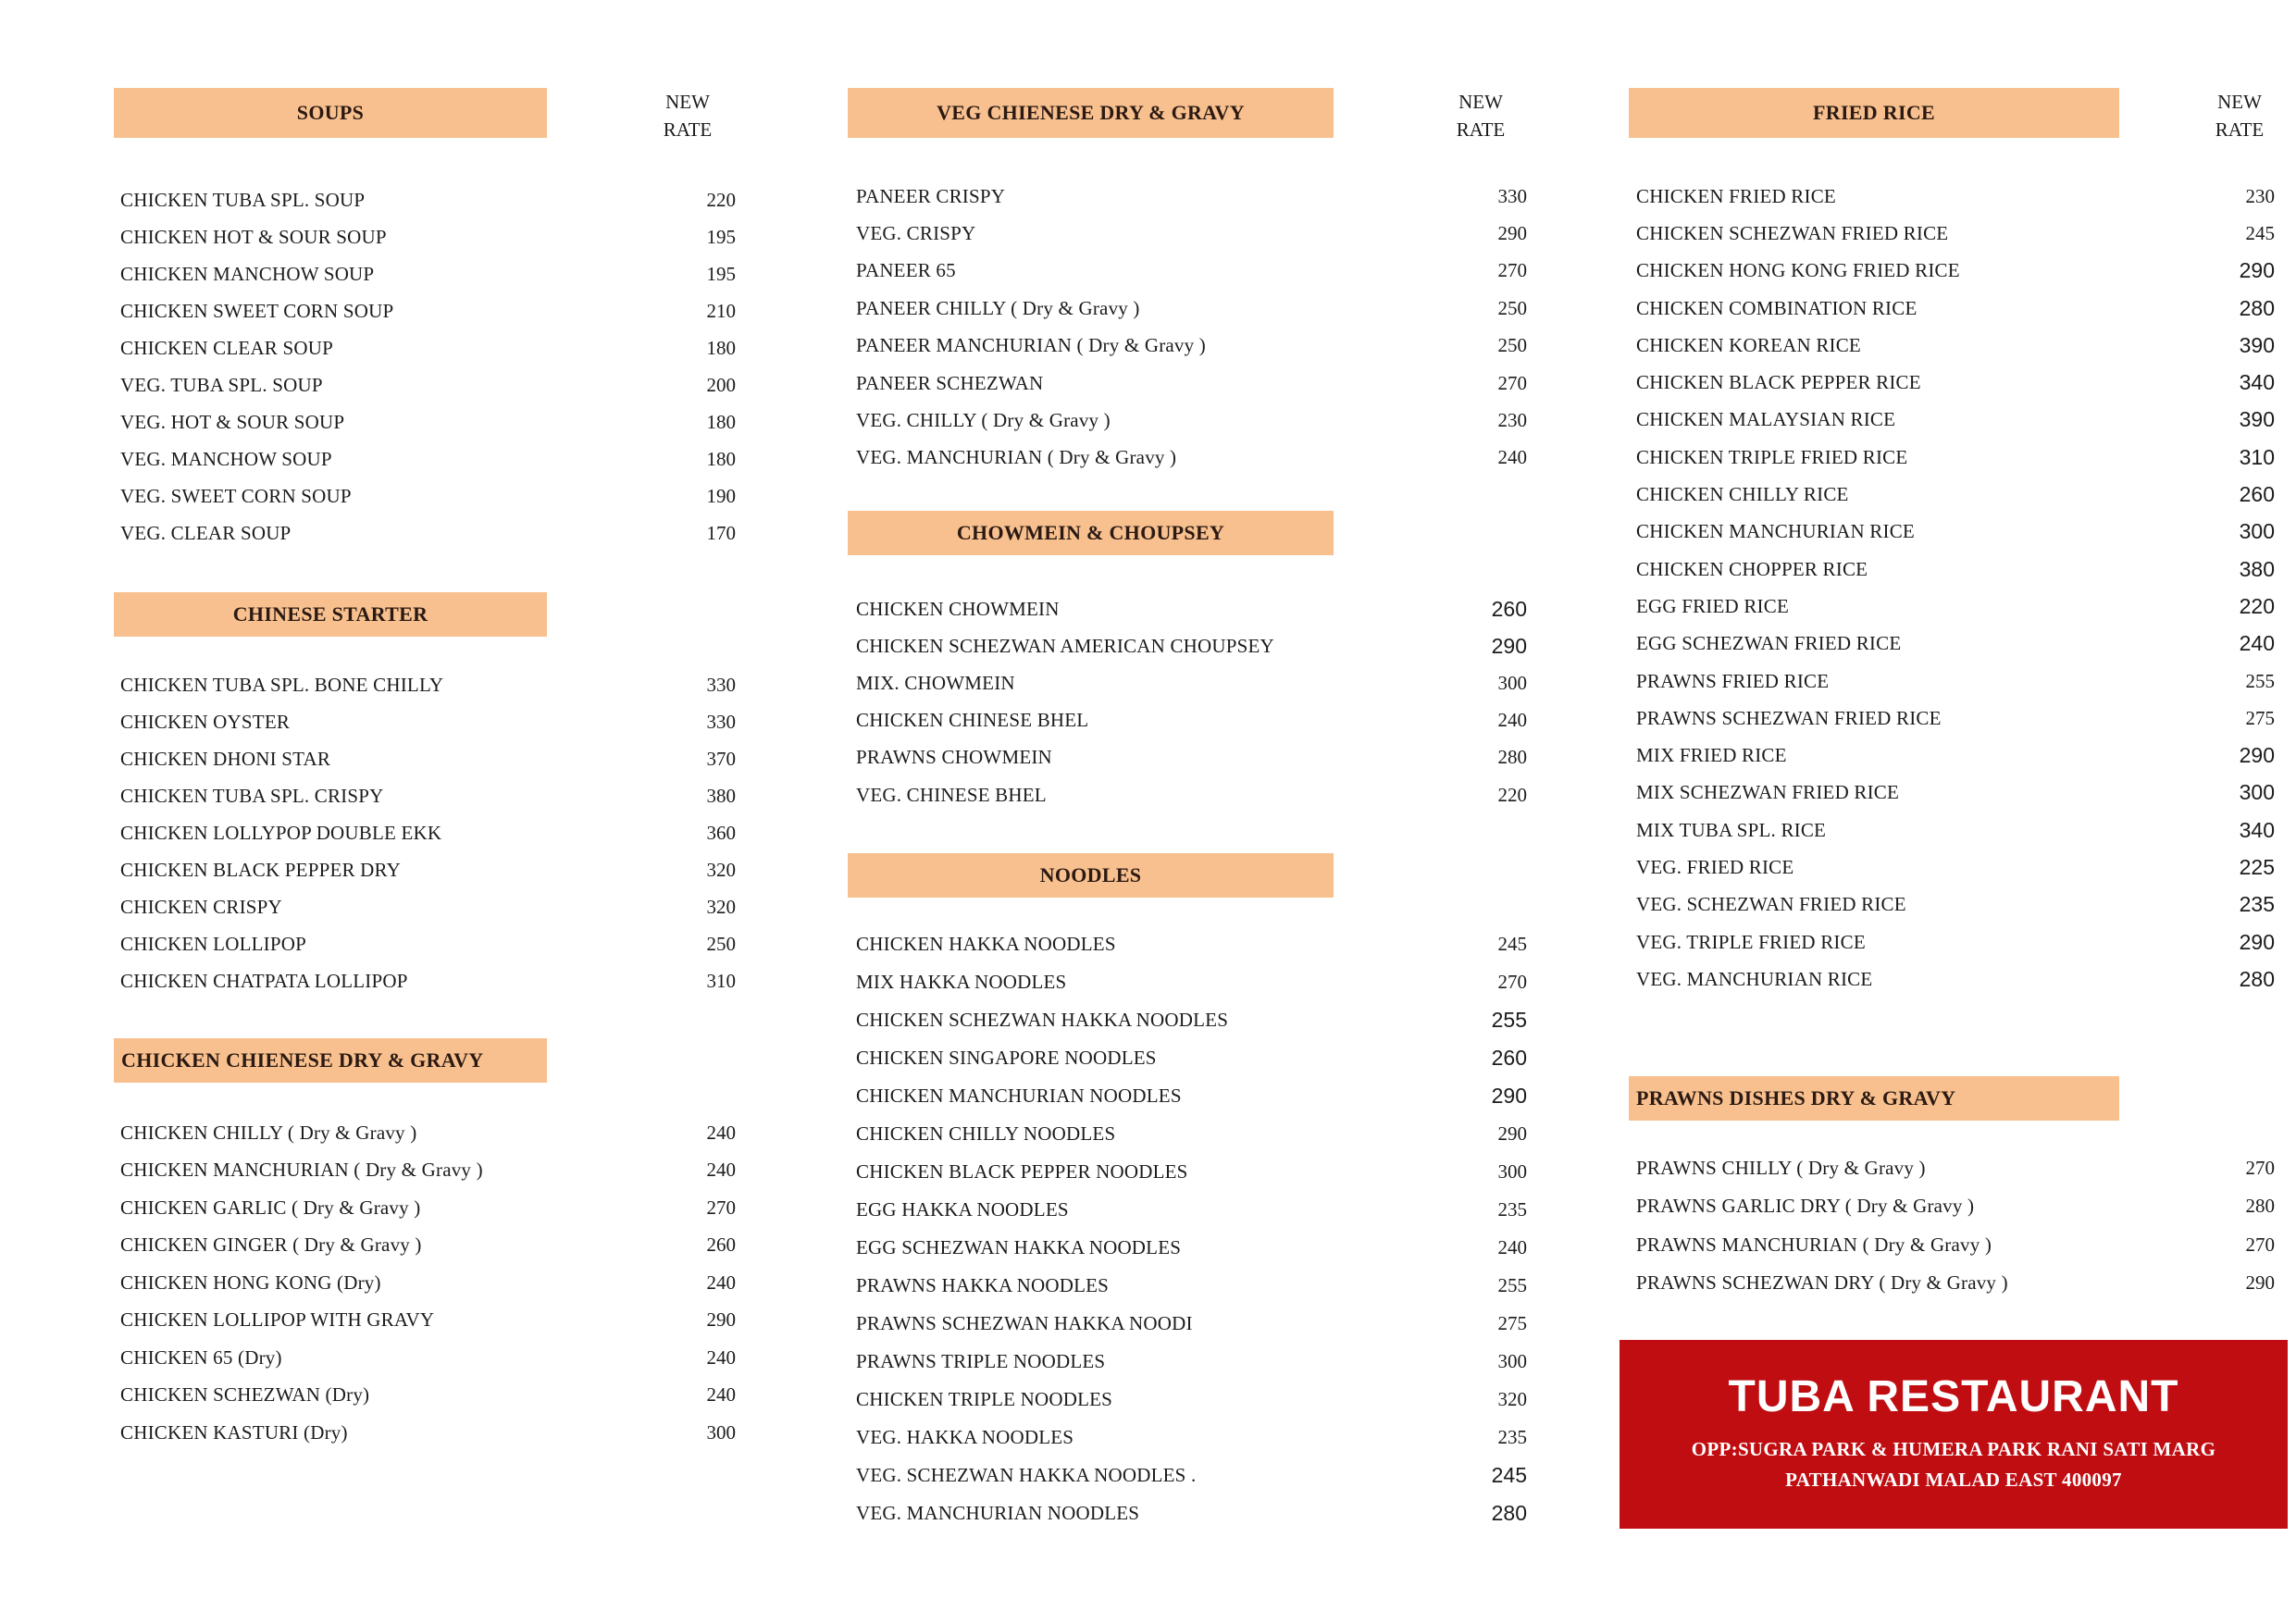 This screenshot has height=1624, width=2296. I want to click on item-price: 170, so click(721, 532).